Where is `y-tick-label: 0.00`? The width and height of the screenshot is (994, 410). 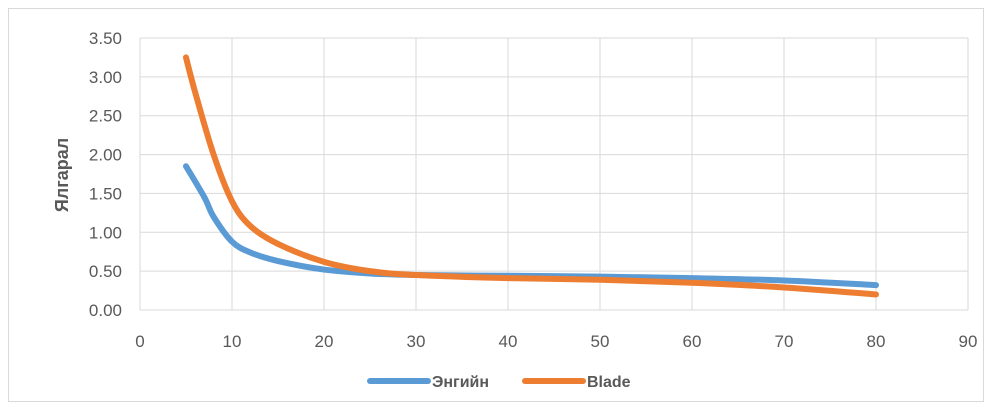
y-tick-label: 0.00 is located at coordinates (105, 310).